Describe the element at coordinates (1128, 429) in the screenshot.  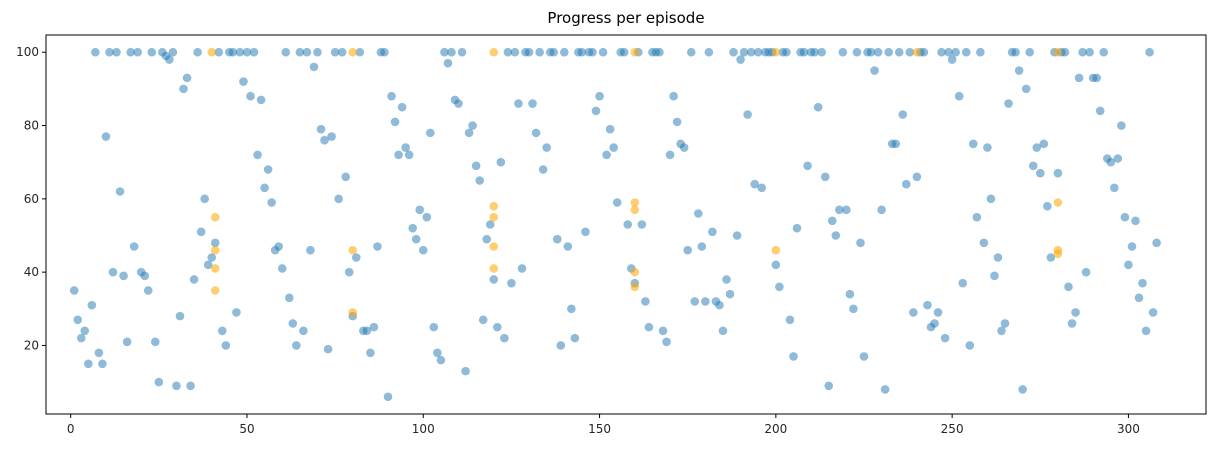
I see `x-tick-label-6: 300` at that location.